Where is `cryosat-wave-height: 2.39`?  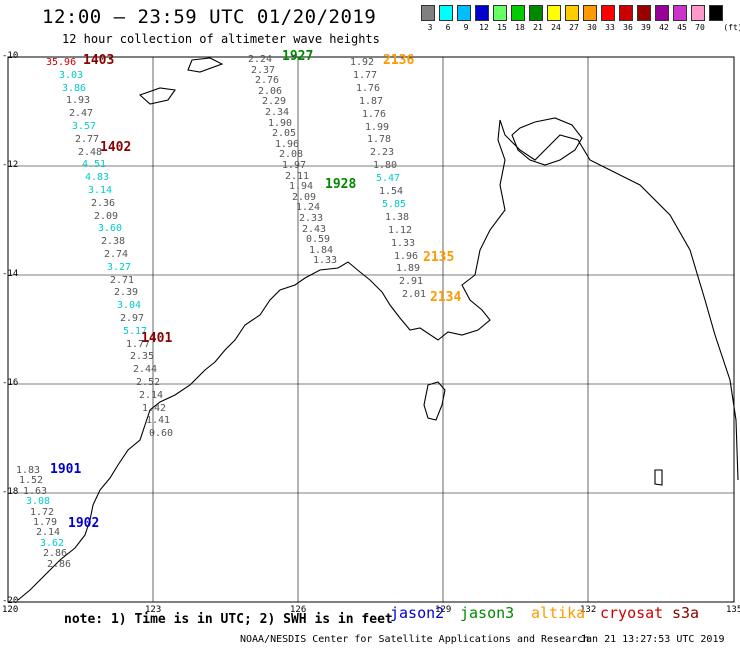 cryosat-wave-height: 2.39 is located at coordinates (126, 292).